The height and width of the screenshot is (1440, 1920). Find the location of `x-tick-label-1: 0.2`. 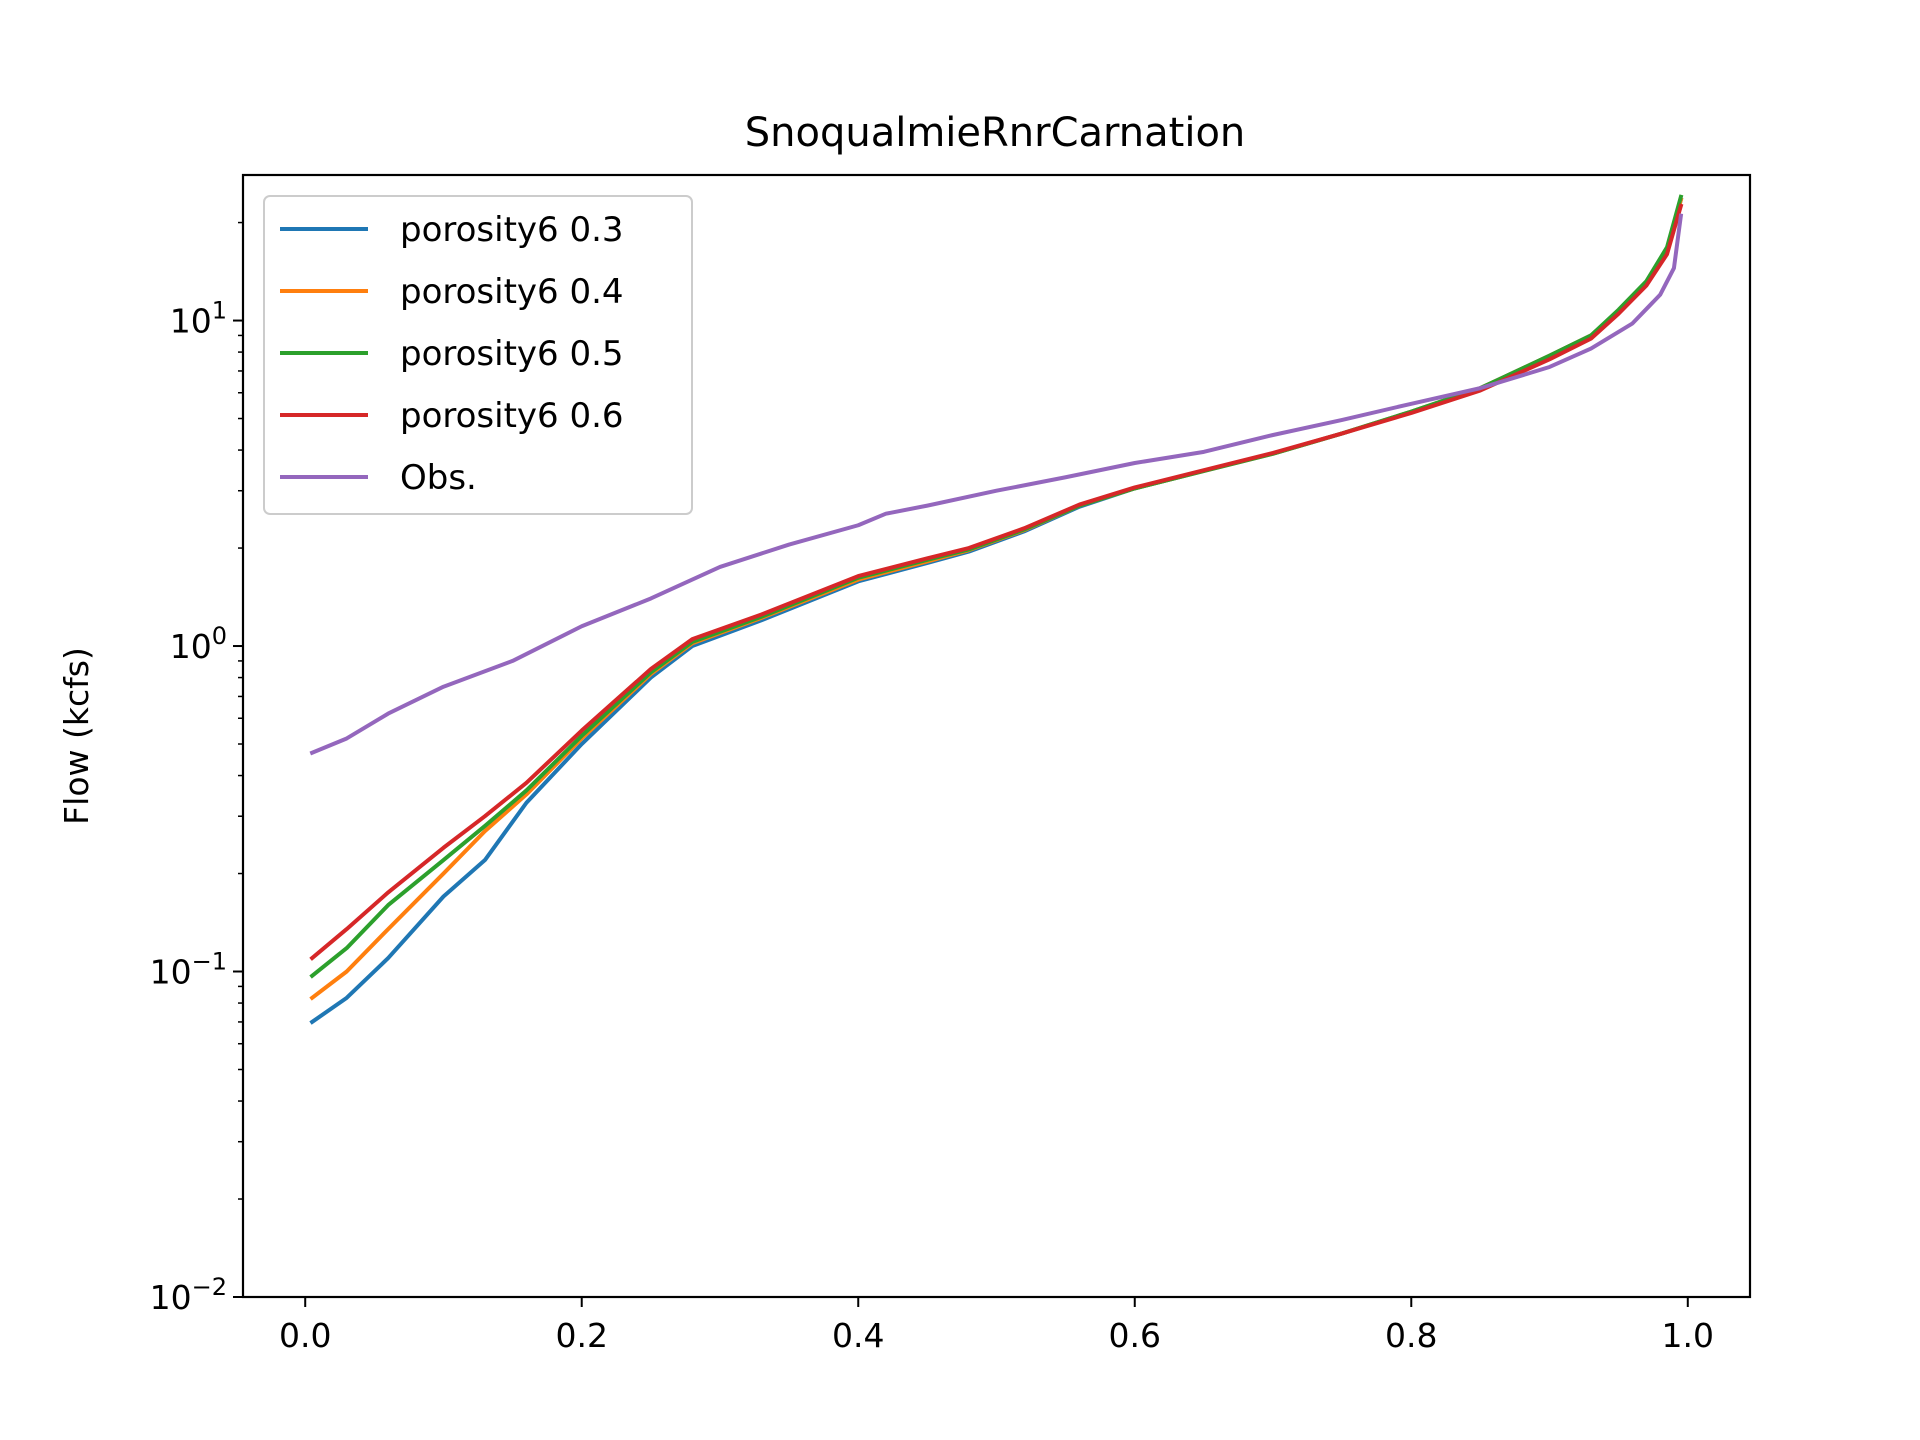

x-tick-label-1: 0.2 is located at coordinates (581, 1335).